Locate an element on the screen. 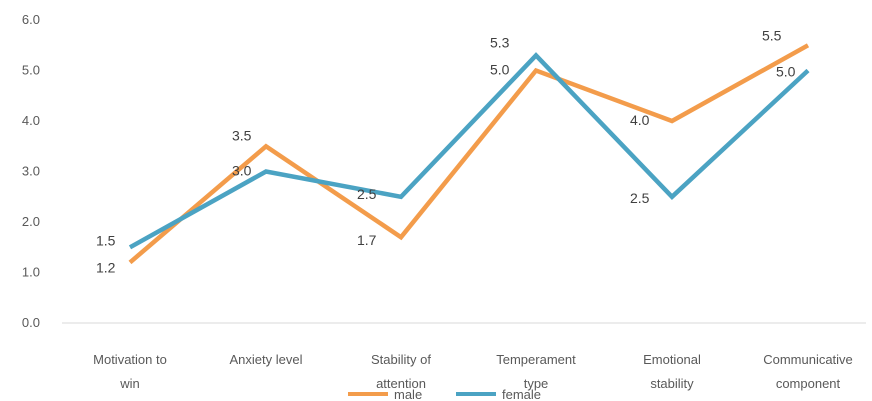 Image resolution: width=872 pixels, height=401 pixels. data-label-male: 4.0 is located at coordinates (640, 120).